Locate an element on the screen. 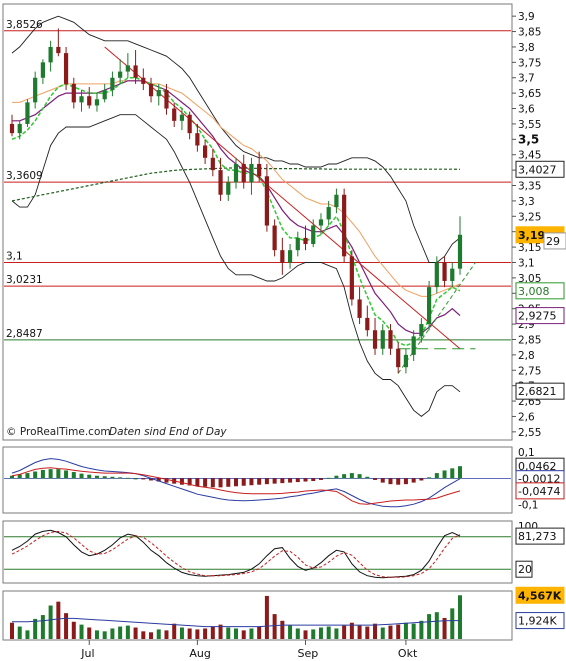 This screenshot has height=661, width=566. x-tick-label: Okt is located at coordinates (408, 653).